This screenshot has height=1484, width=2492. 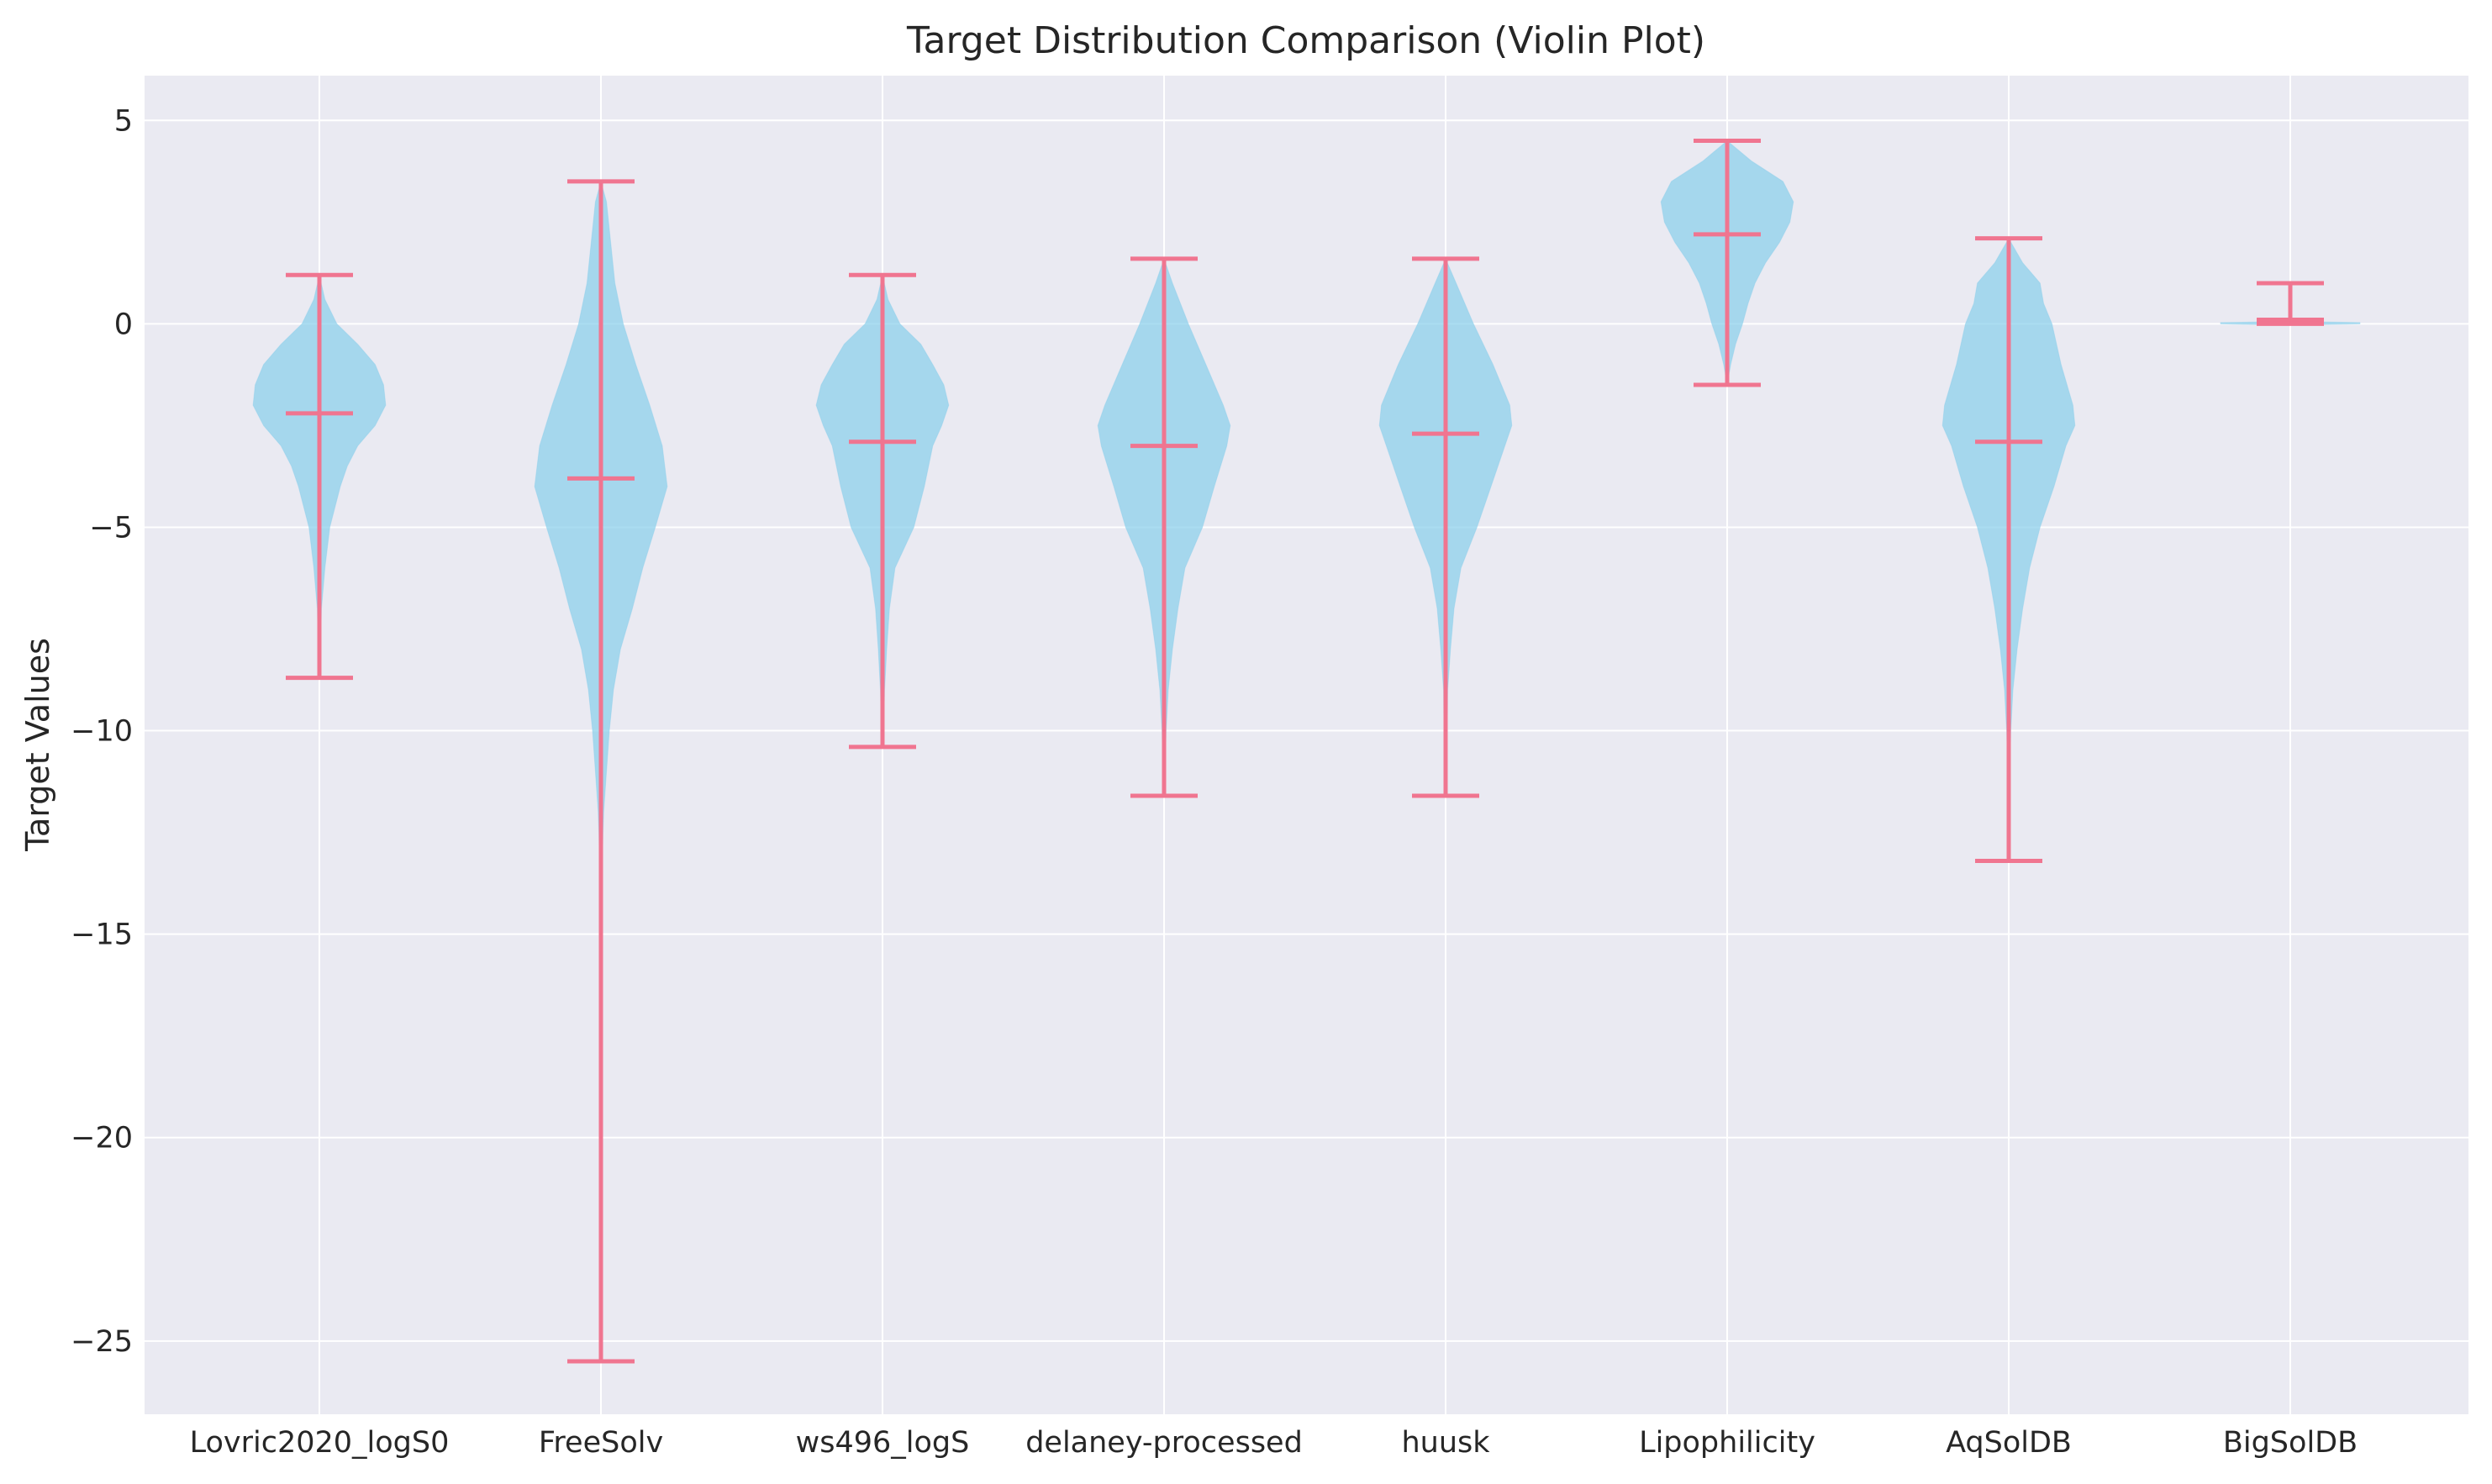 What do you see at coordinates (320, 1443) in the screenshot?
I see `x-tick-label: Lovric2020_logS0` at bounding box center [320, 1443].